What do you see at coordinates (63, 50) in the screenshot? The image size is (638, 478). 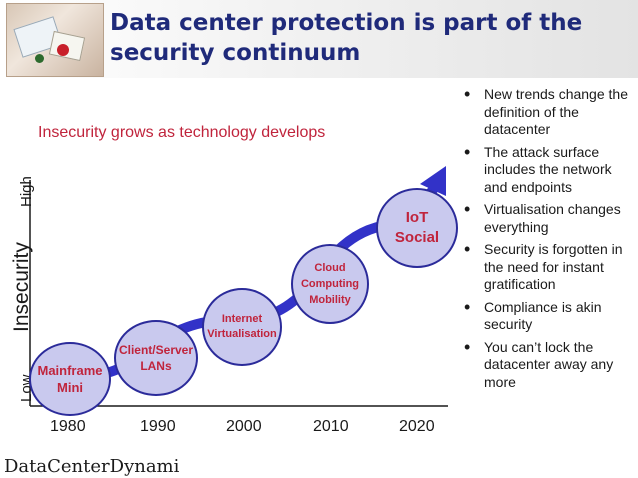 I see `photo-red-pin` at bounding box center [63, 50].